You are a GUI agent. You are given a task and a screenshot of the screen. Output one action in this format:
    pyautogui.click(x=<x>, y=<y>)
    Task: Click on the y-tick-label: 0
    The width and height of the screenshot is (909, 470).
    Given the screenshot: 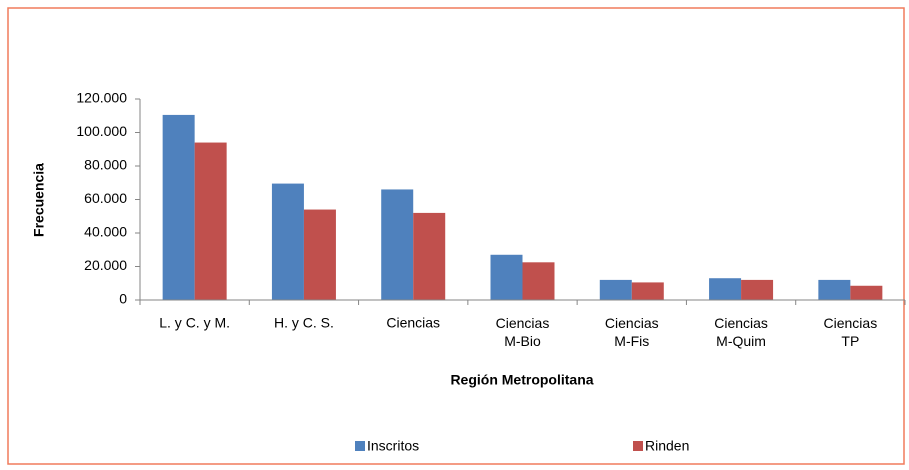 What is the action you would take?
    pyautogui.click(x=123, y=299)
    